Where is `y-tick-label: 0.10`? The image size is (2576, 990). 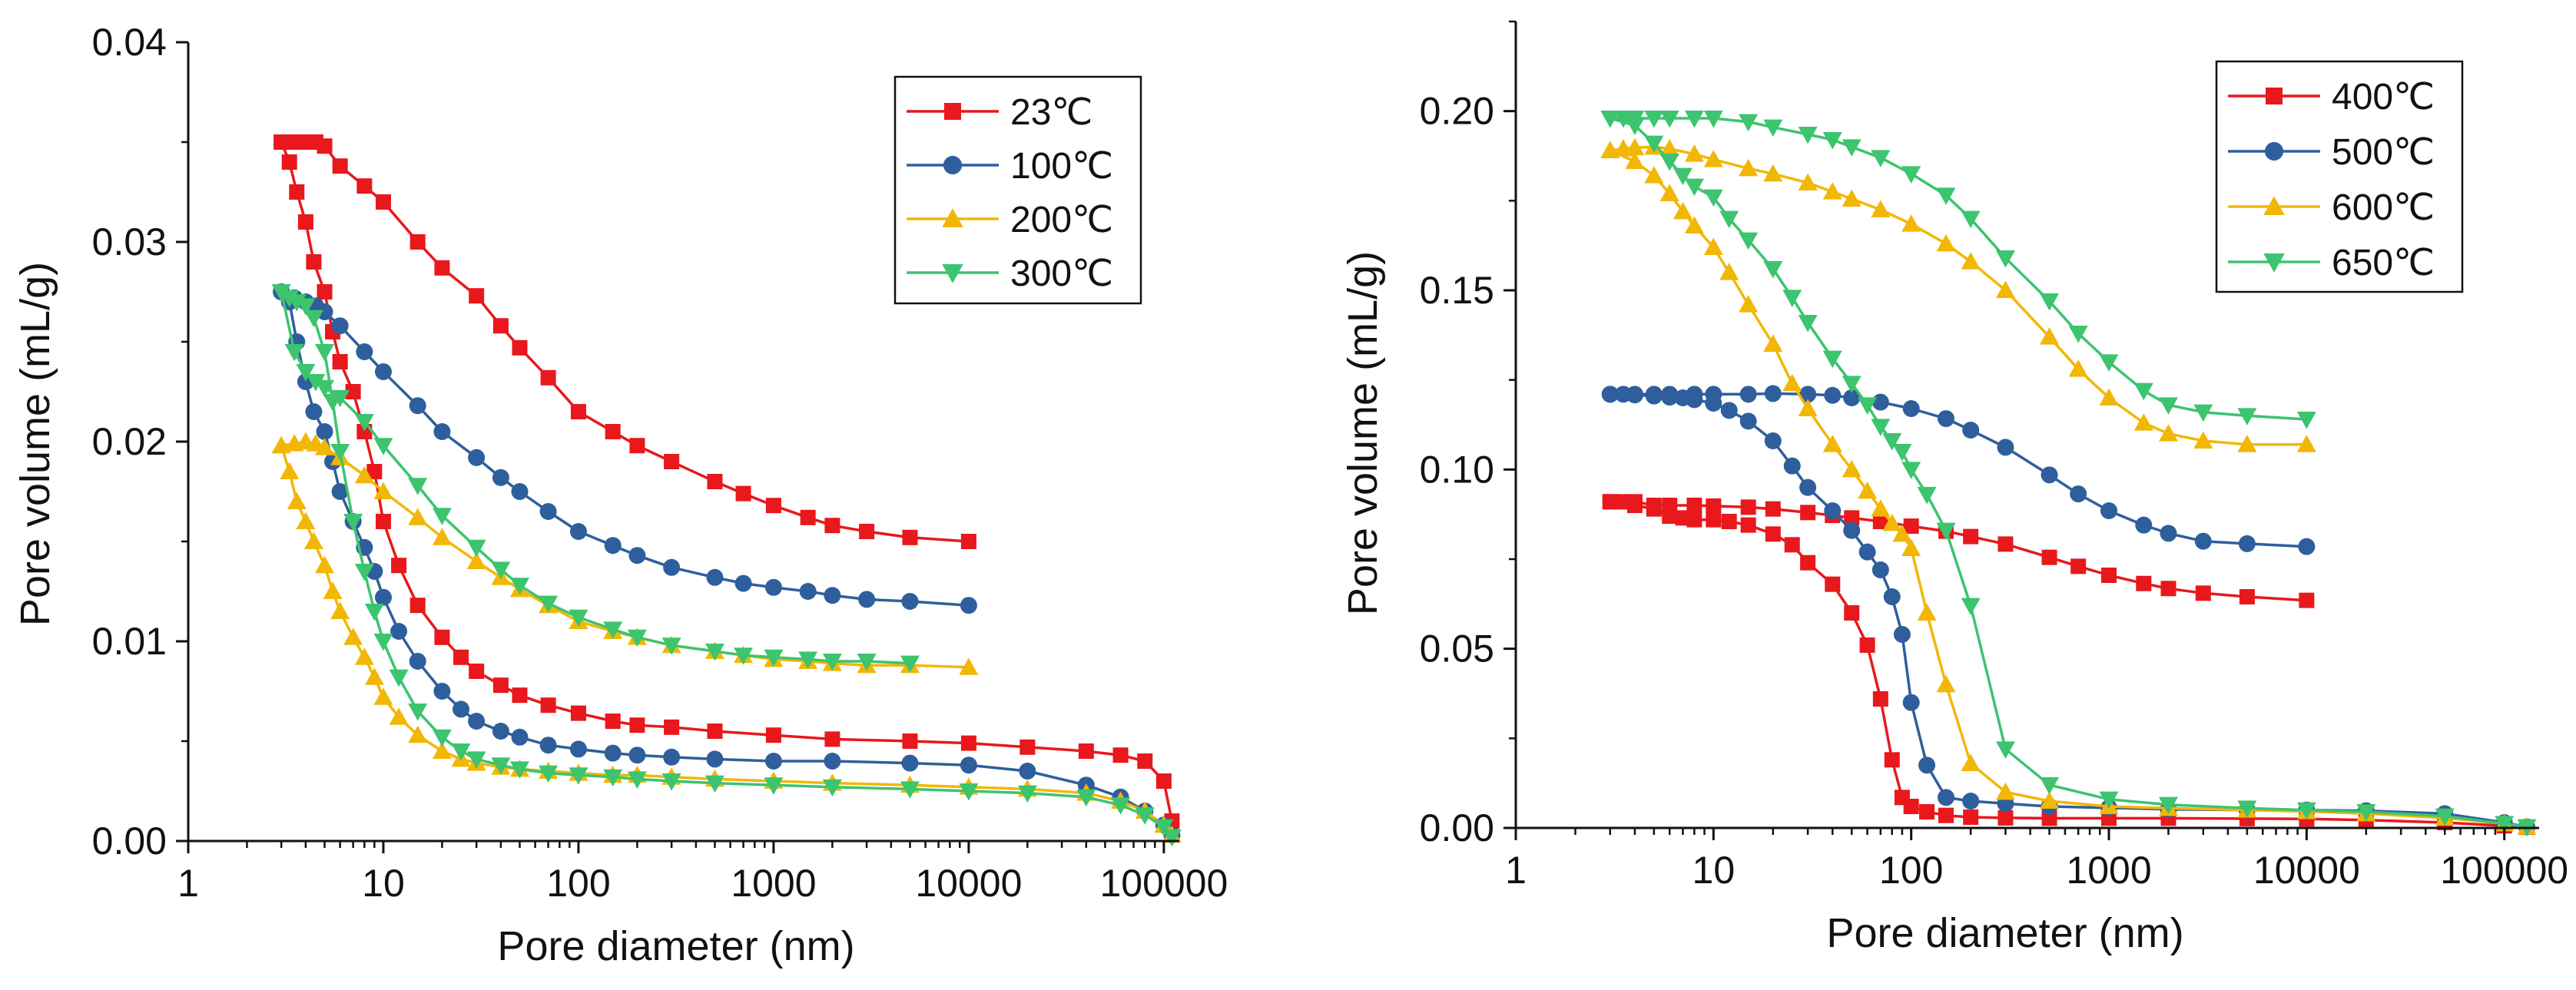 y-tick-label: 0.10 is located at coordinates (1457, 470).